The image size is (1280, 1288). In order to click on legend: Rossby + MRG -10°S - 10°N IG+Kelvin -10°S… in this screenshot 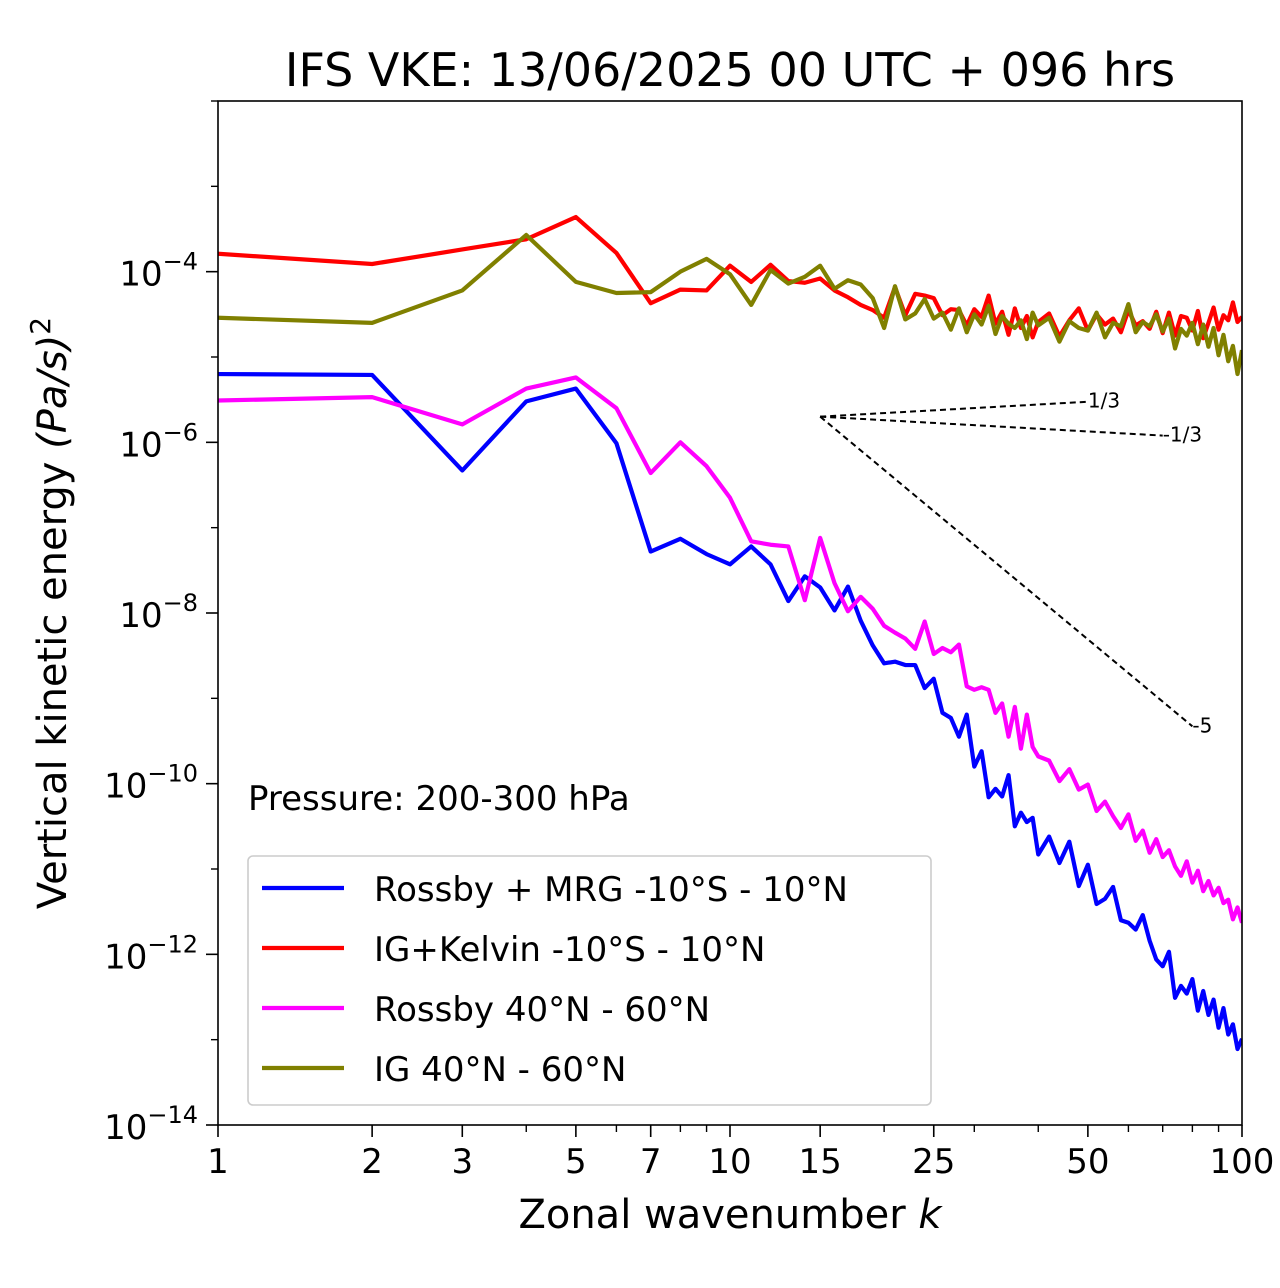, I will do `click(589, 980)`.